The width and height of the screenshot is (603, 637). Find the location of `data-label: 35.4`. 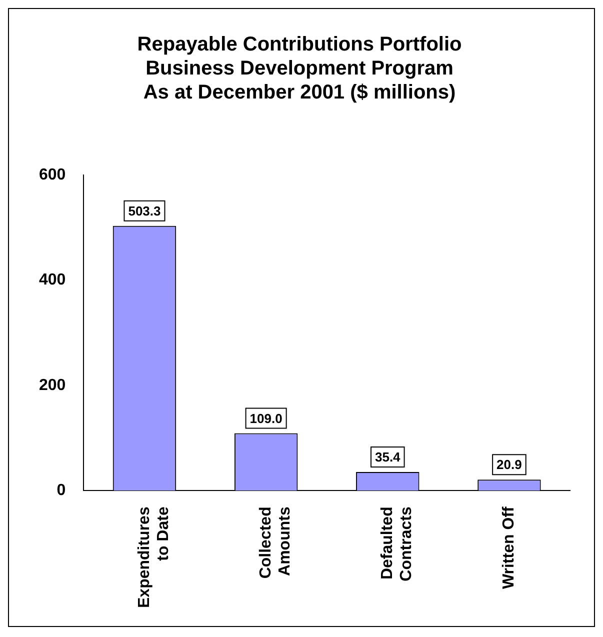

data-label: 35.4 is located at coordinates (388, 457).